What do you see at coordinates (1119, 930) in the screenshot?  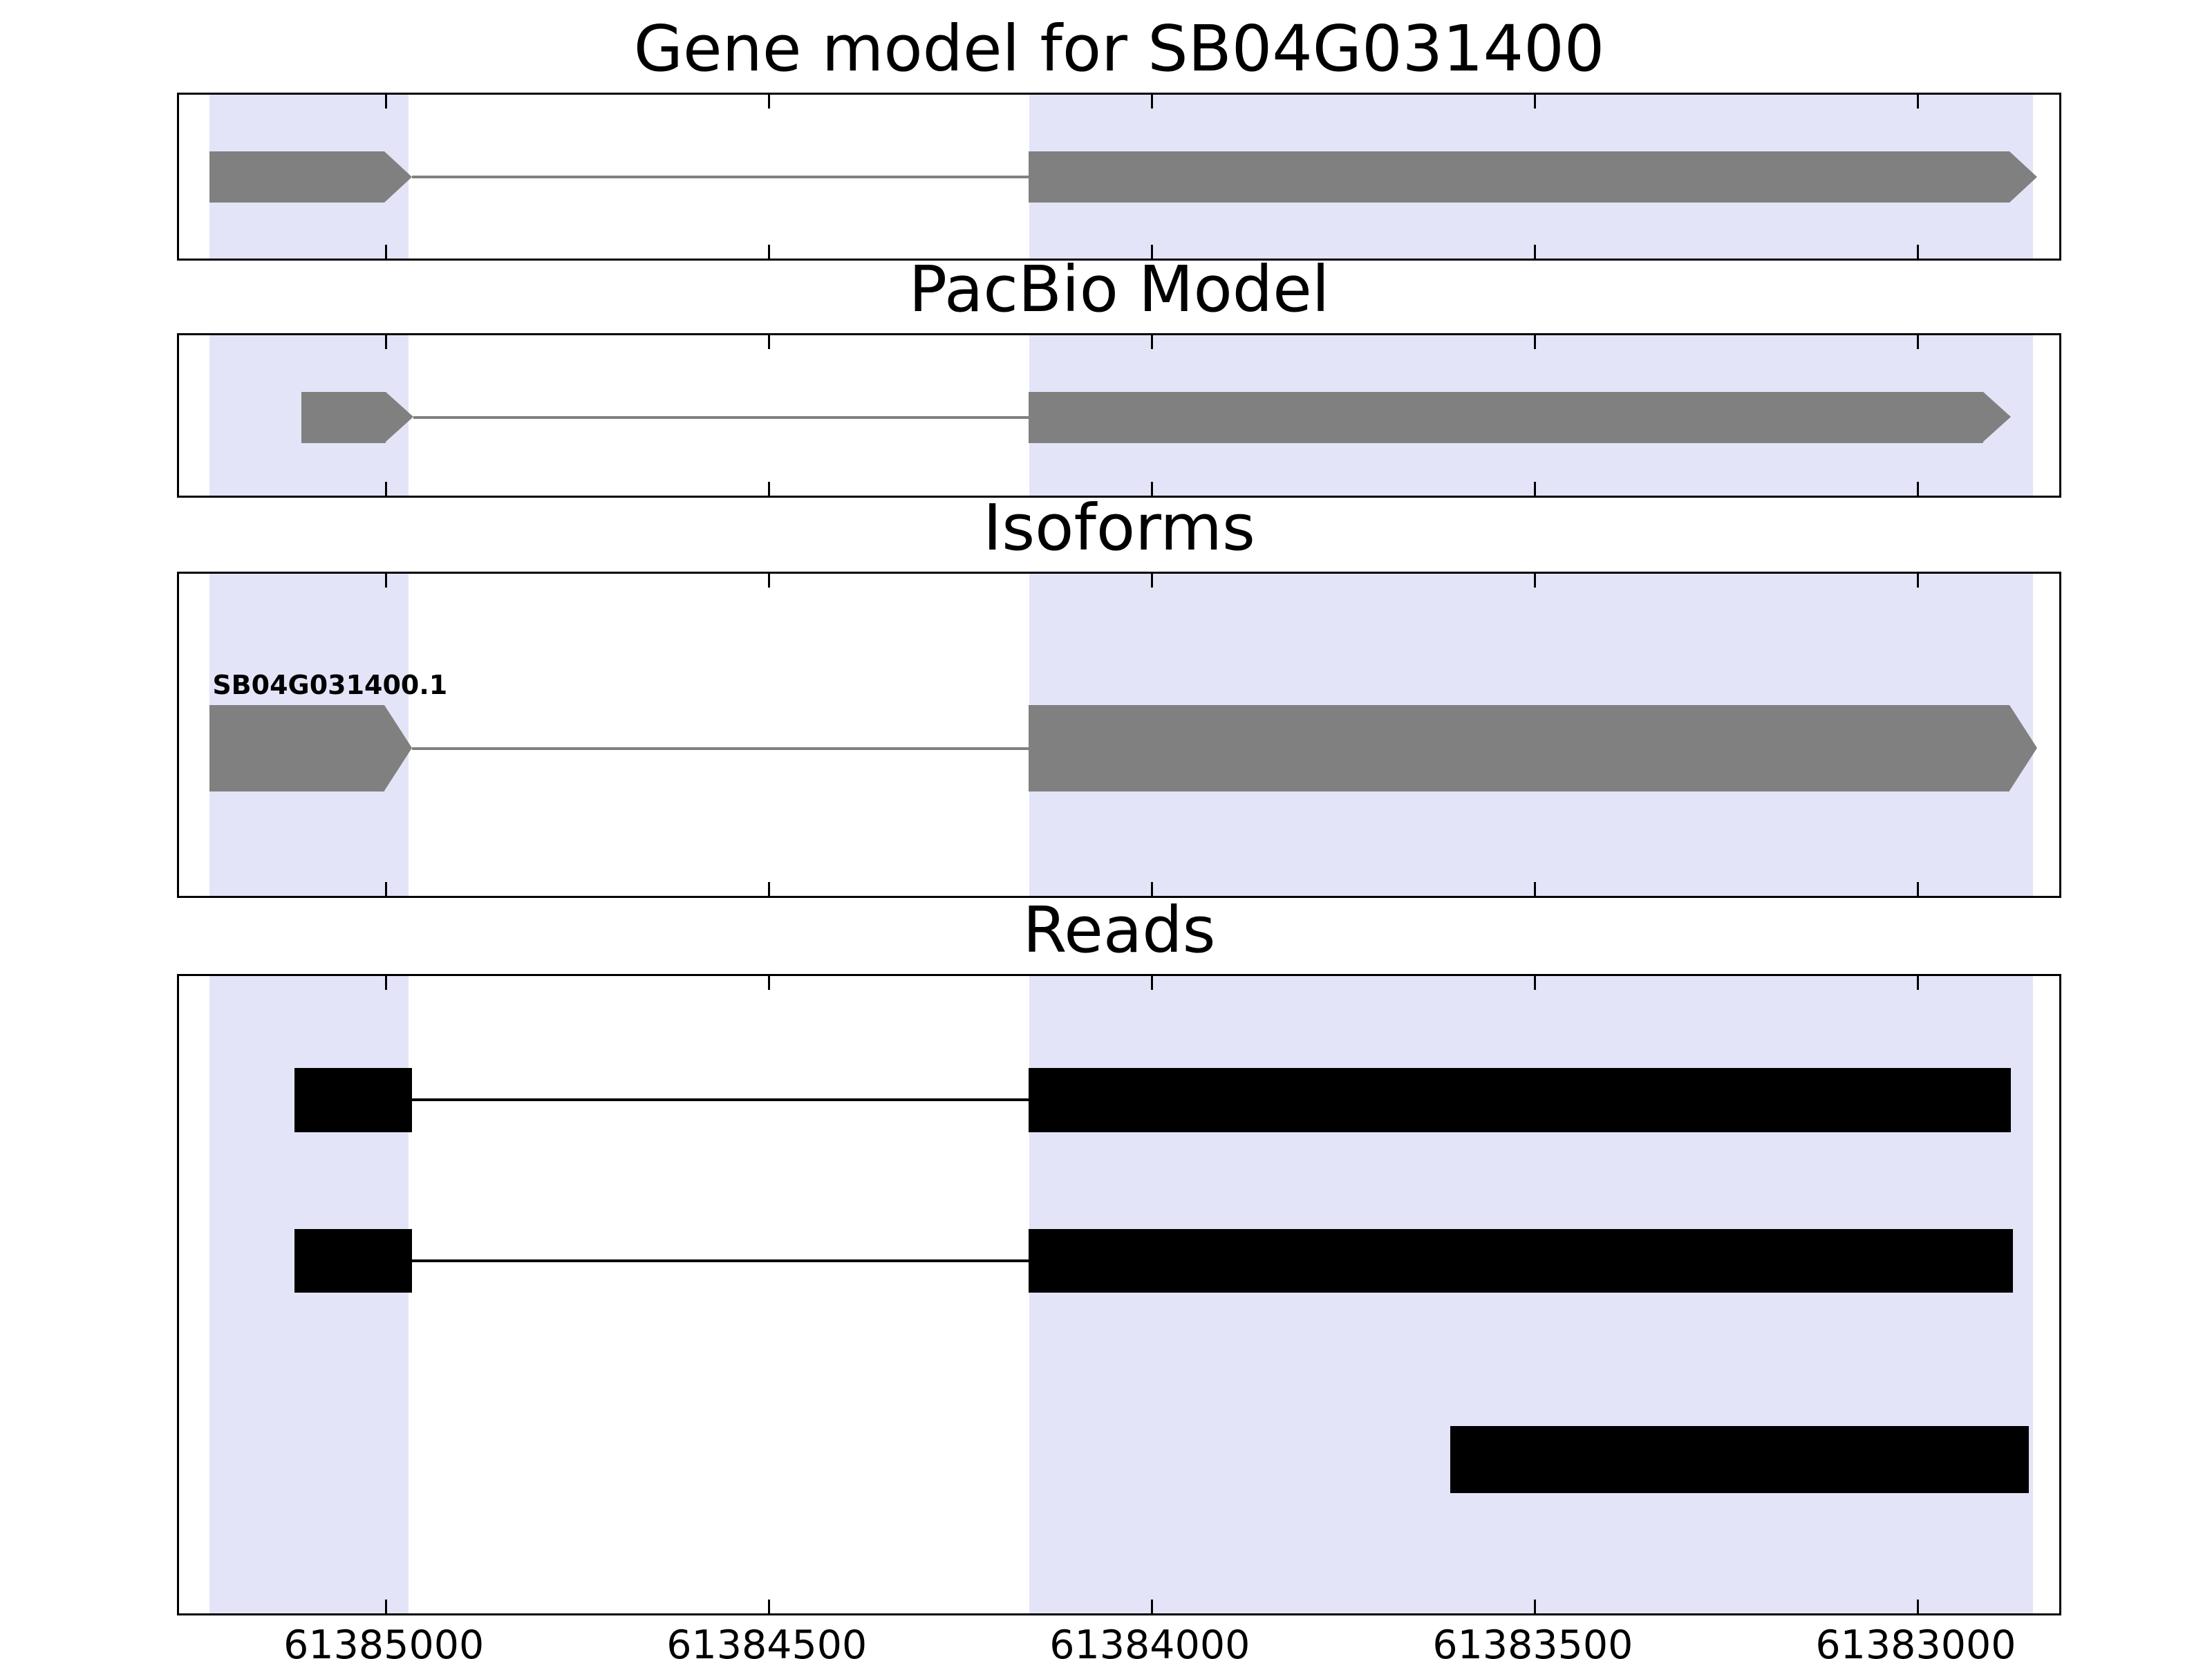 I see `panel-title-reads: Reads` at bounding box center [1119, 930].